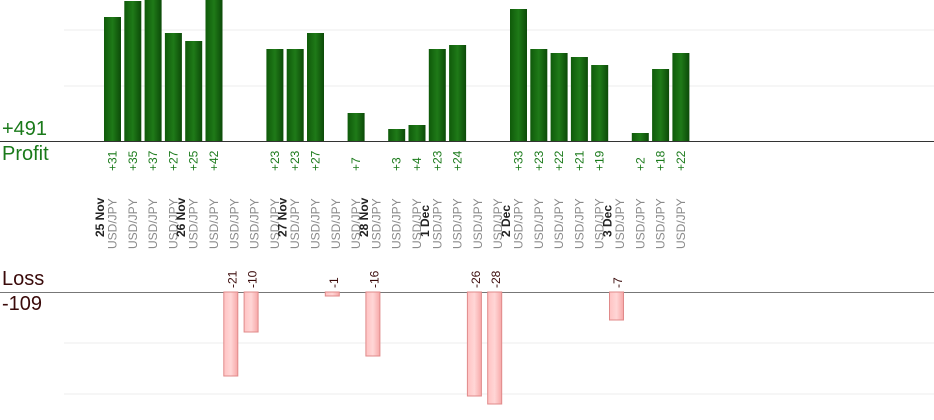  I want to click on loss-value-label: -16, so click(374, 279).